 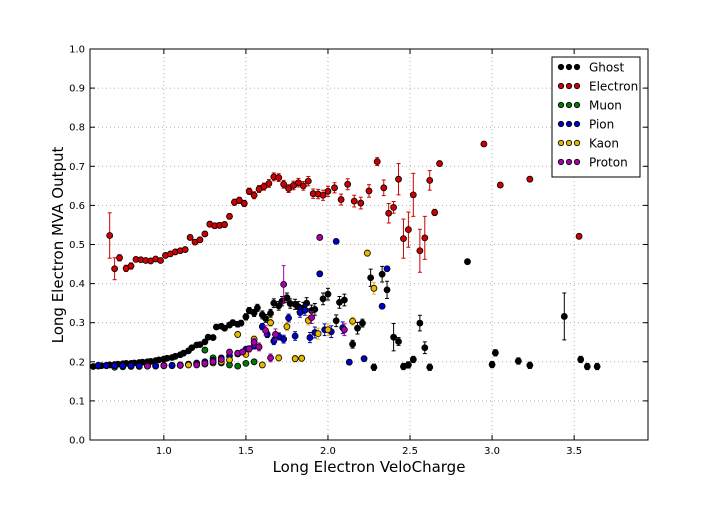 I want to click on series-proton, so click(x=246, y=302).